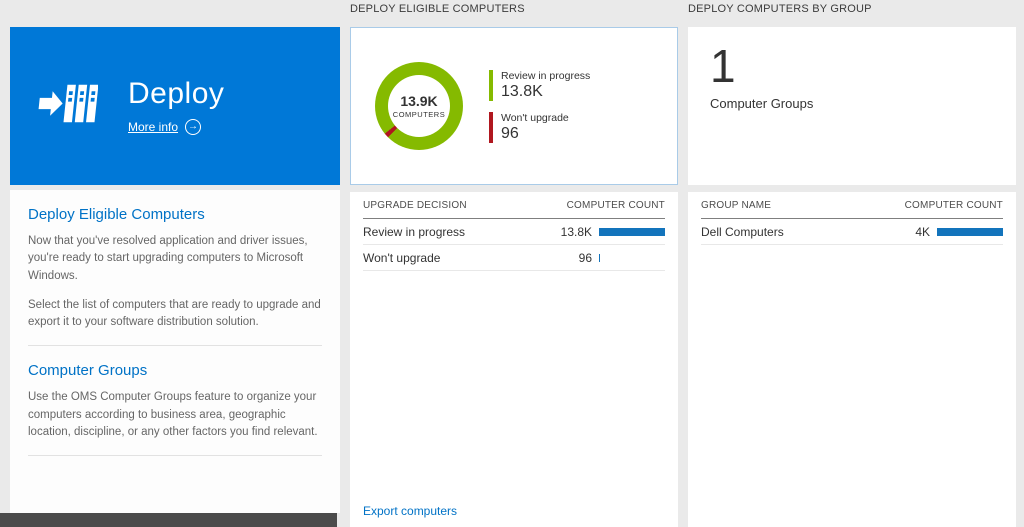 Image resolution: width=1024 pixels, height=527 pixels. Describe the element at coordinates (514, 258) in the screenshot. I see `table-row: Won't upgrade 96` at that location.